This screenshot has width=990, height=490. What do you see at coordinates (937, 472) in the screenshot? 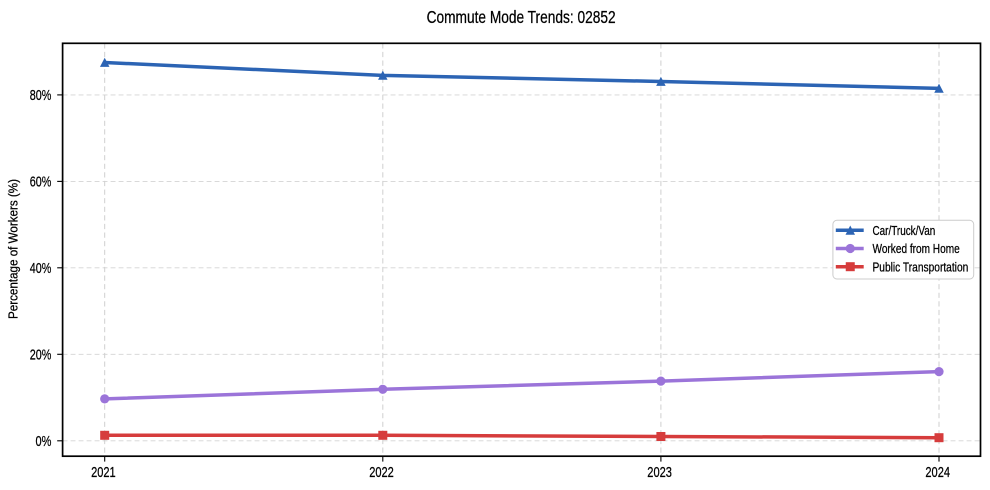
I see `svg-text: 2024` at bounding box center [937, 472].